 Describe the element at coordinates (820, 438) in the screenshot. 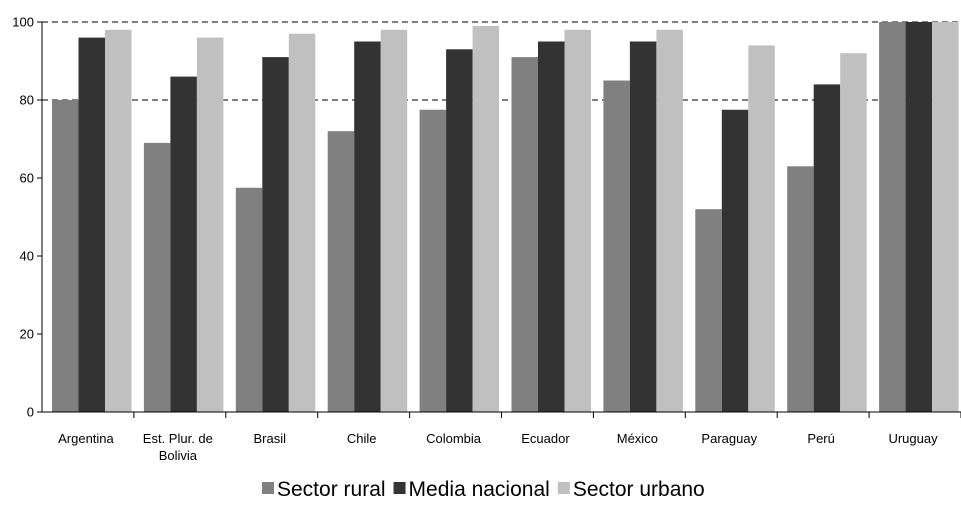

I see `x-category-label-8: Perú` at that location.